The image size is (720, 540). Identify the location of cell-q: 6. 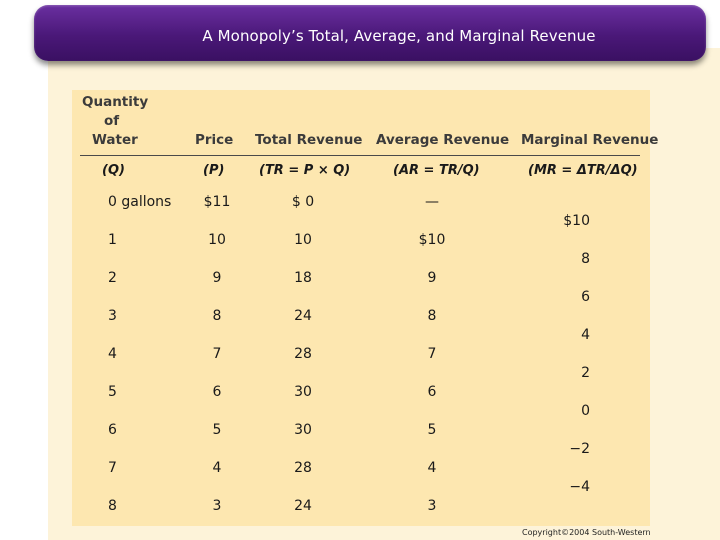
(112, 430).